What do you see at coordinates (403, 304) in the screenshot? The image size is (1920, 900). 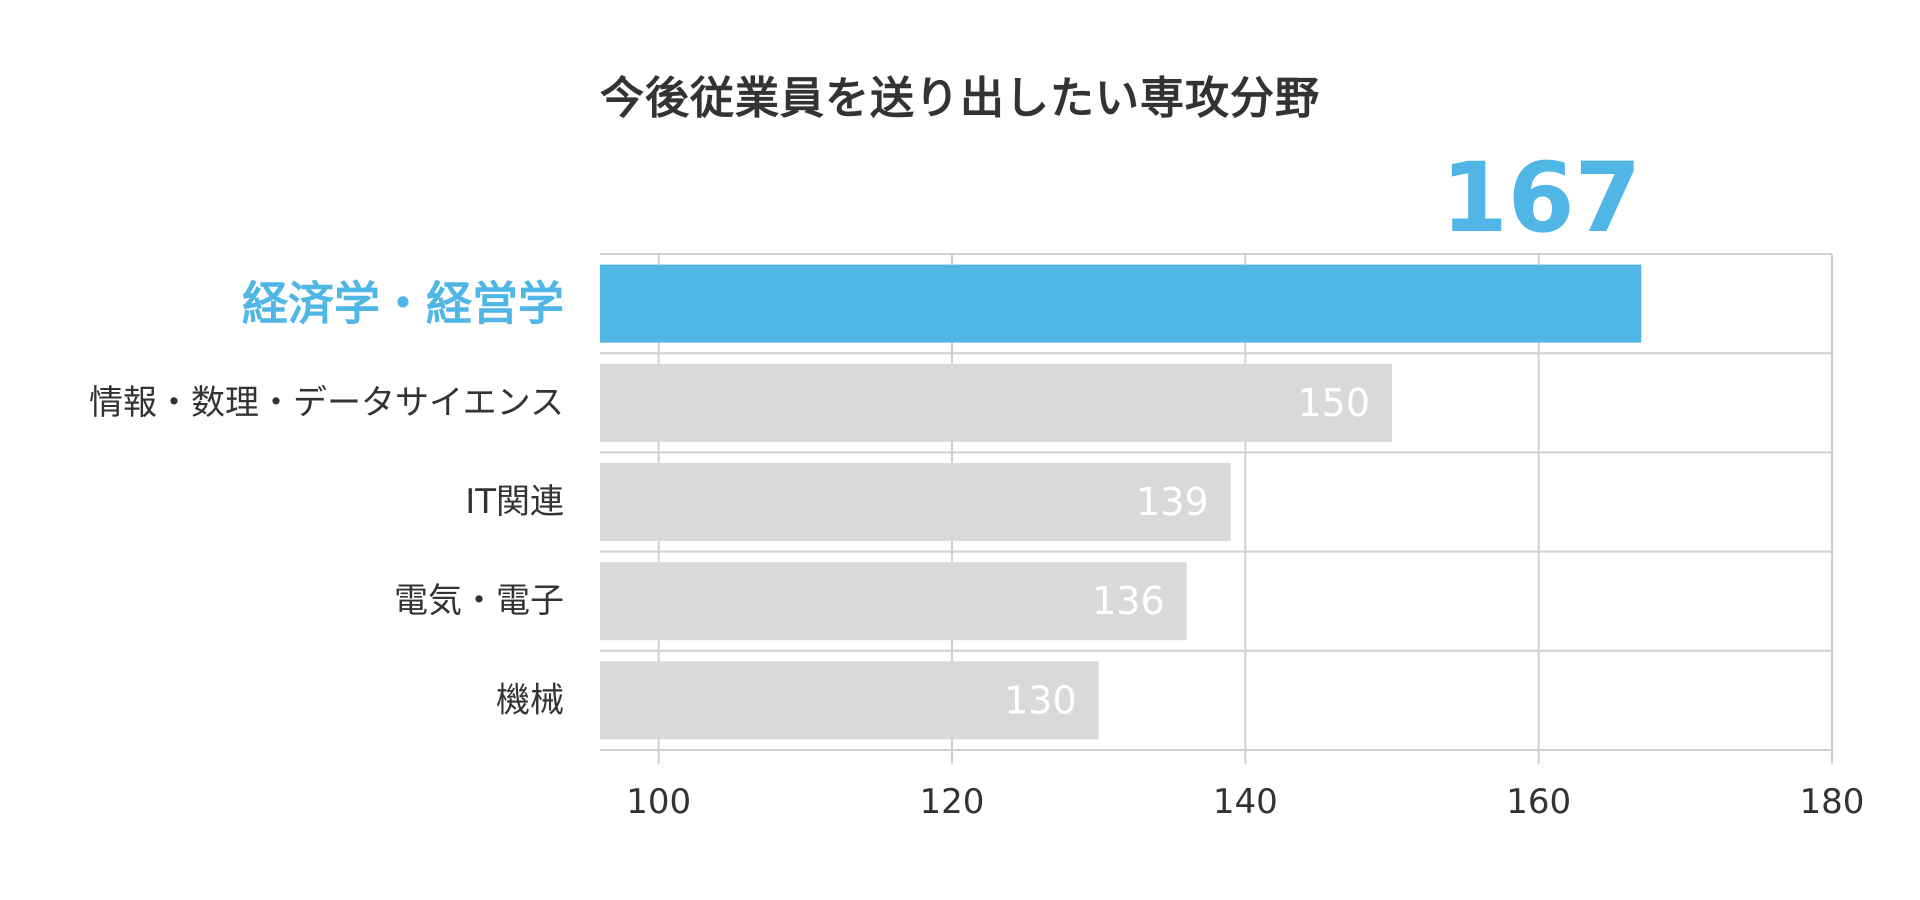 I see `category-label: 経済学・経営学` at bounding box center [403, 304].